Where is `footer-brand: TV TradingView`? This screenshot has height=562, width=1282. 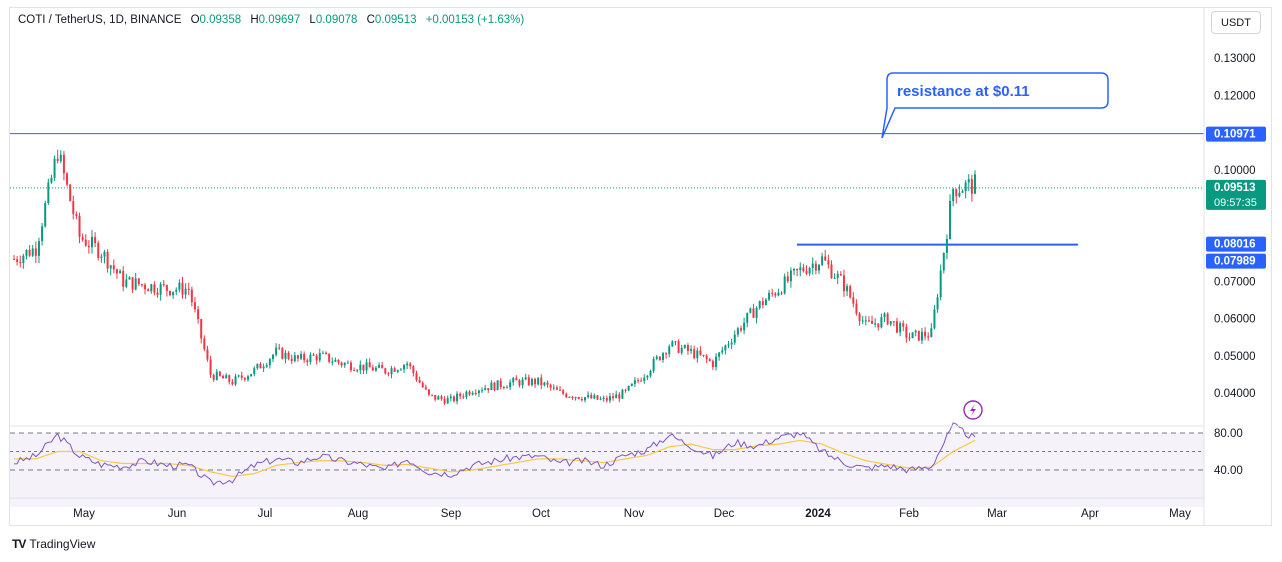 footer-brand: TV TradingView is located at coordinates (53, 544).